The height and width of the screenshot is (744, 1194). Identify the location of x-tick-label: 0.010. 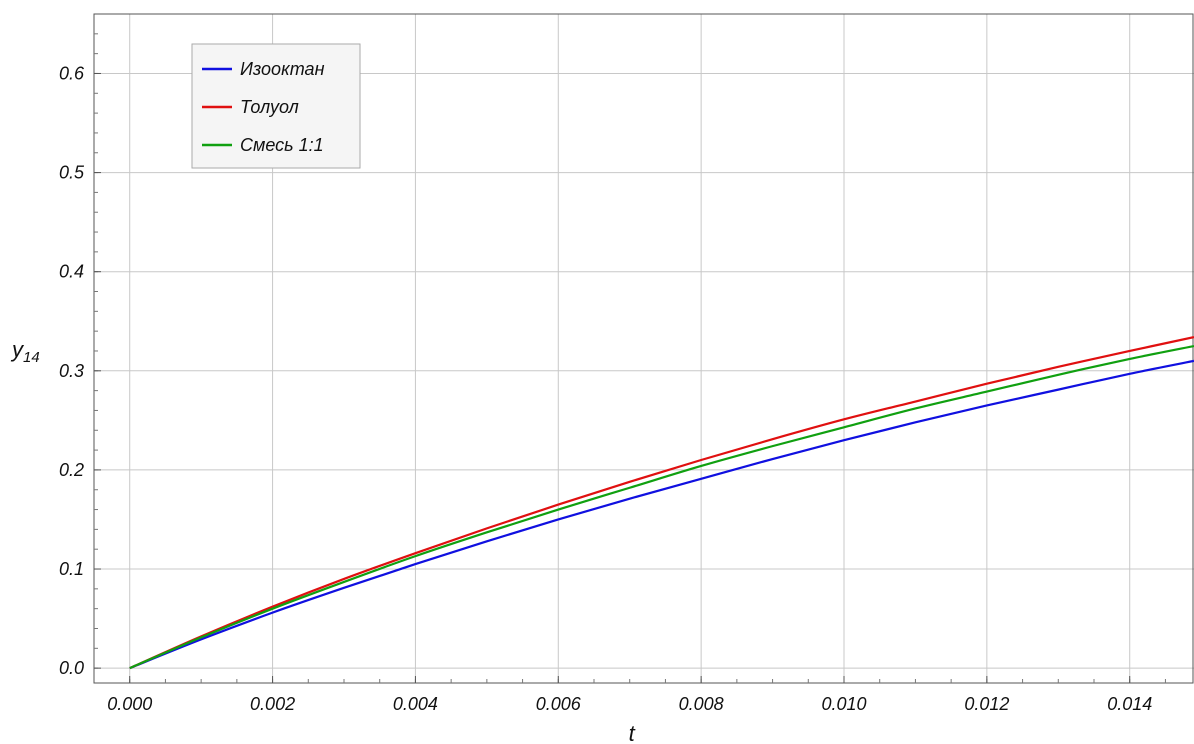
(843, 704).